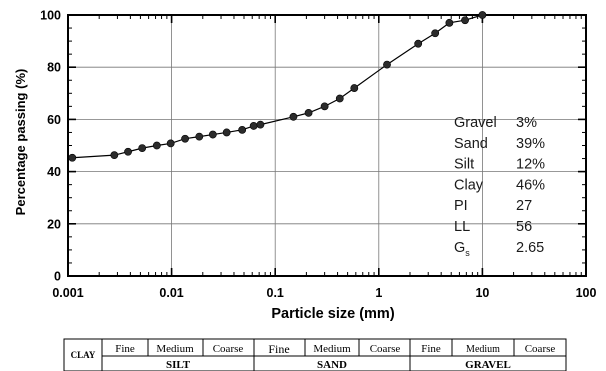 This screenshot has width=606, height=371. Describe the element at coordinates (530, 248) in the screenshot. I see `legend-value: 2.65` at that location.